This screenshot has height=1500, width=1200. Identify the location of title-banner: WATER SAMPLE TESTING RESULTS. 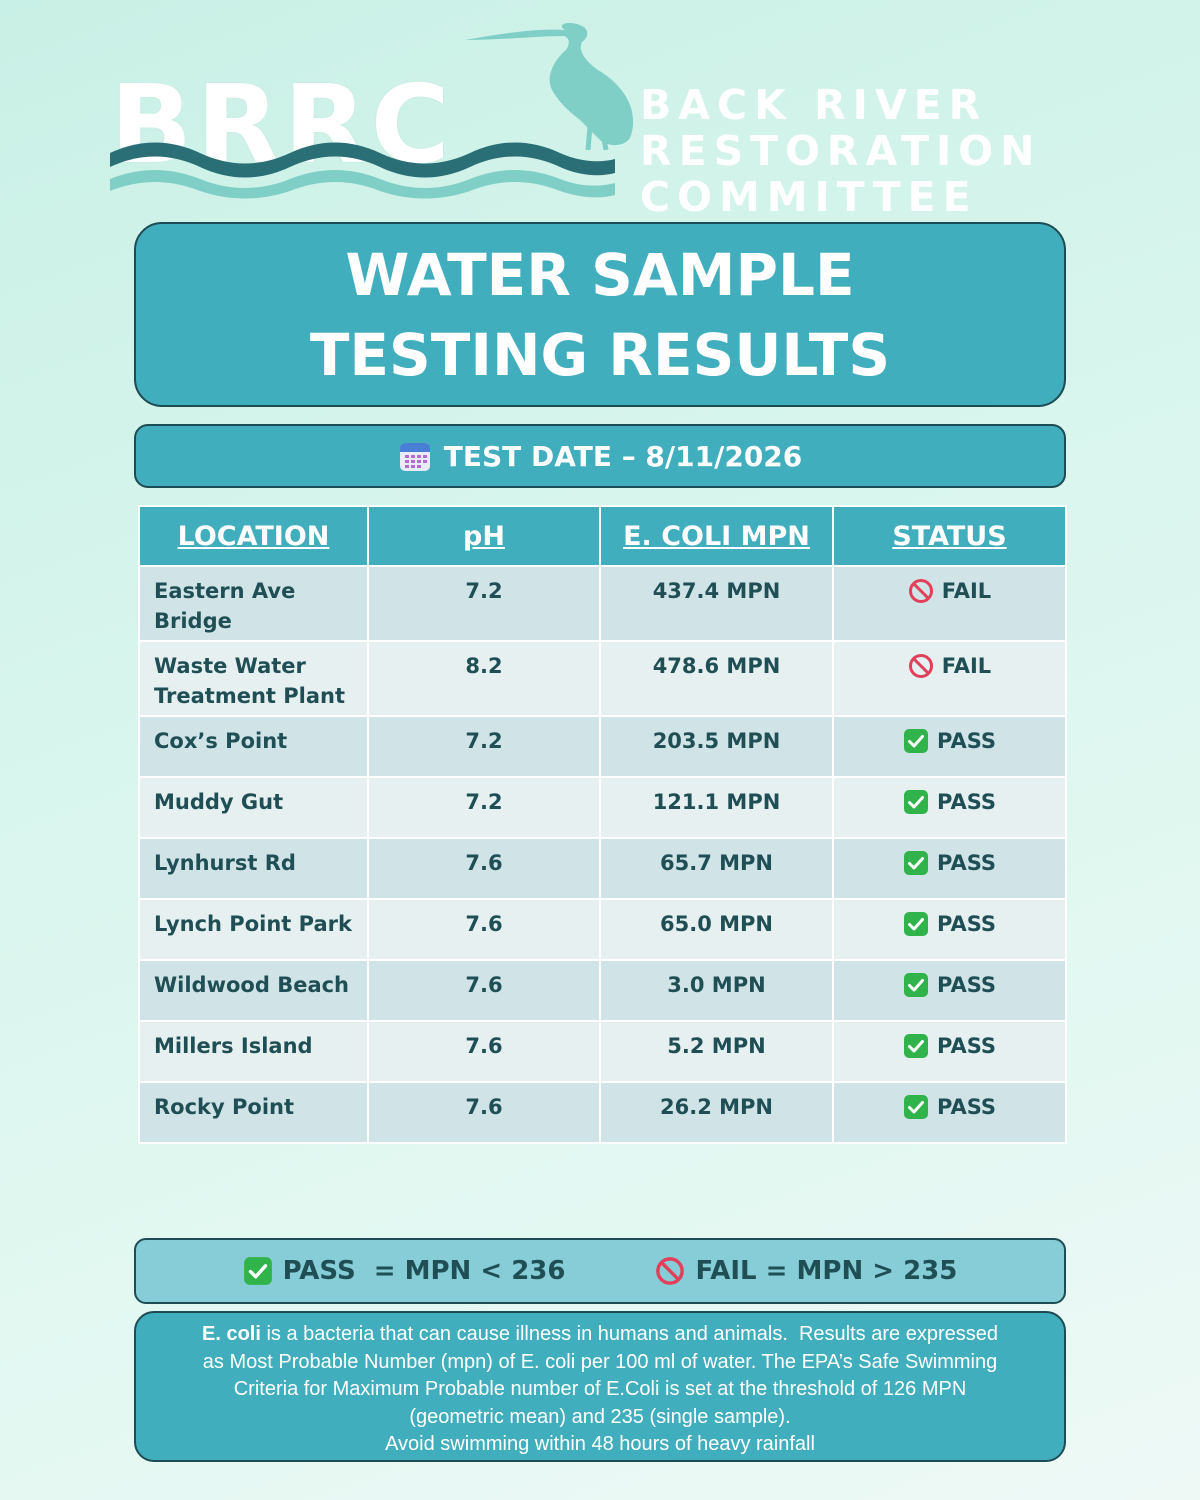
(600, 314).